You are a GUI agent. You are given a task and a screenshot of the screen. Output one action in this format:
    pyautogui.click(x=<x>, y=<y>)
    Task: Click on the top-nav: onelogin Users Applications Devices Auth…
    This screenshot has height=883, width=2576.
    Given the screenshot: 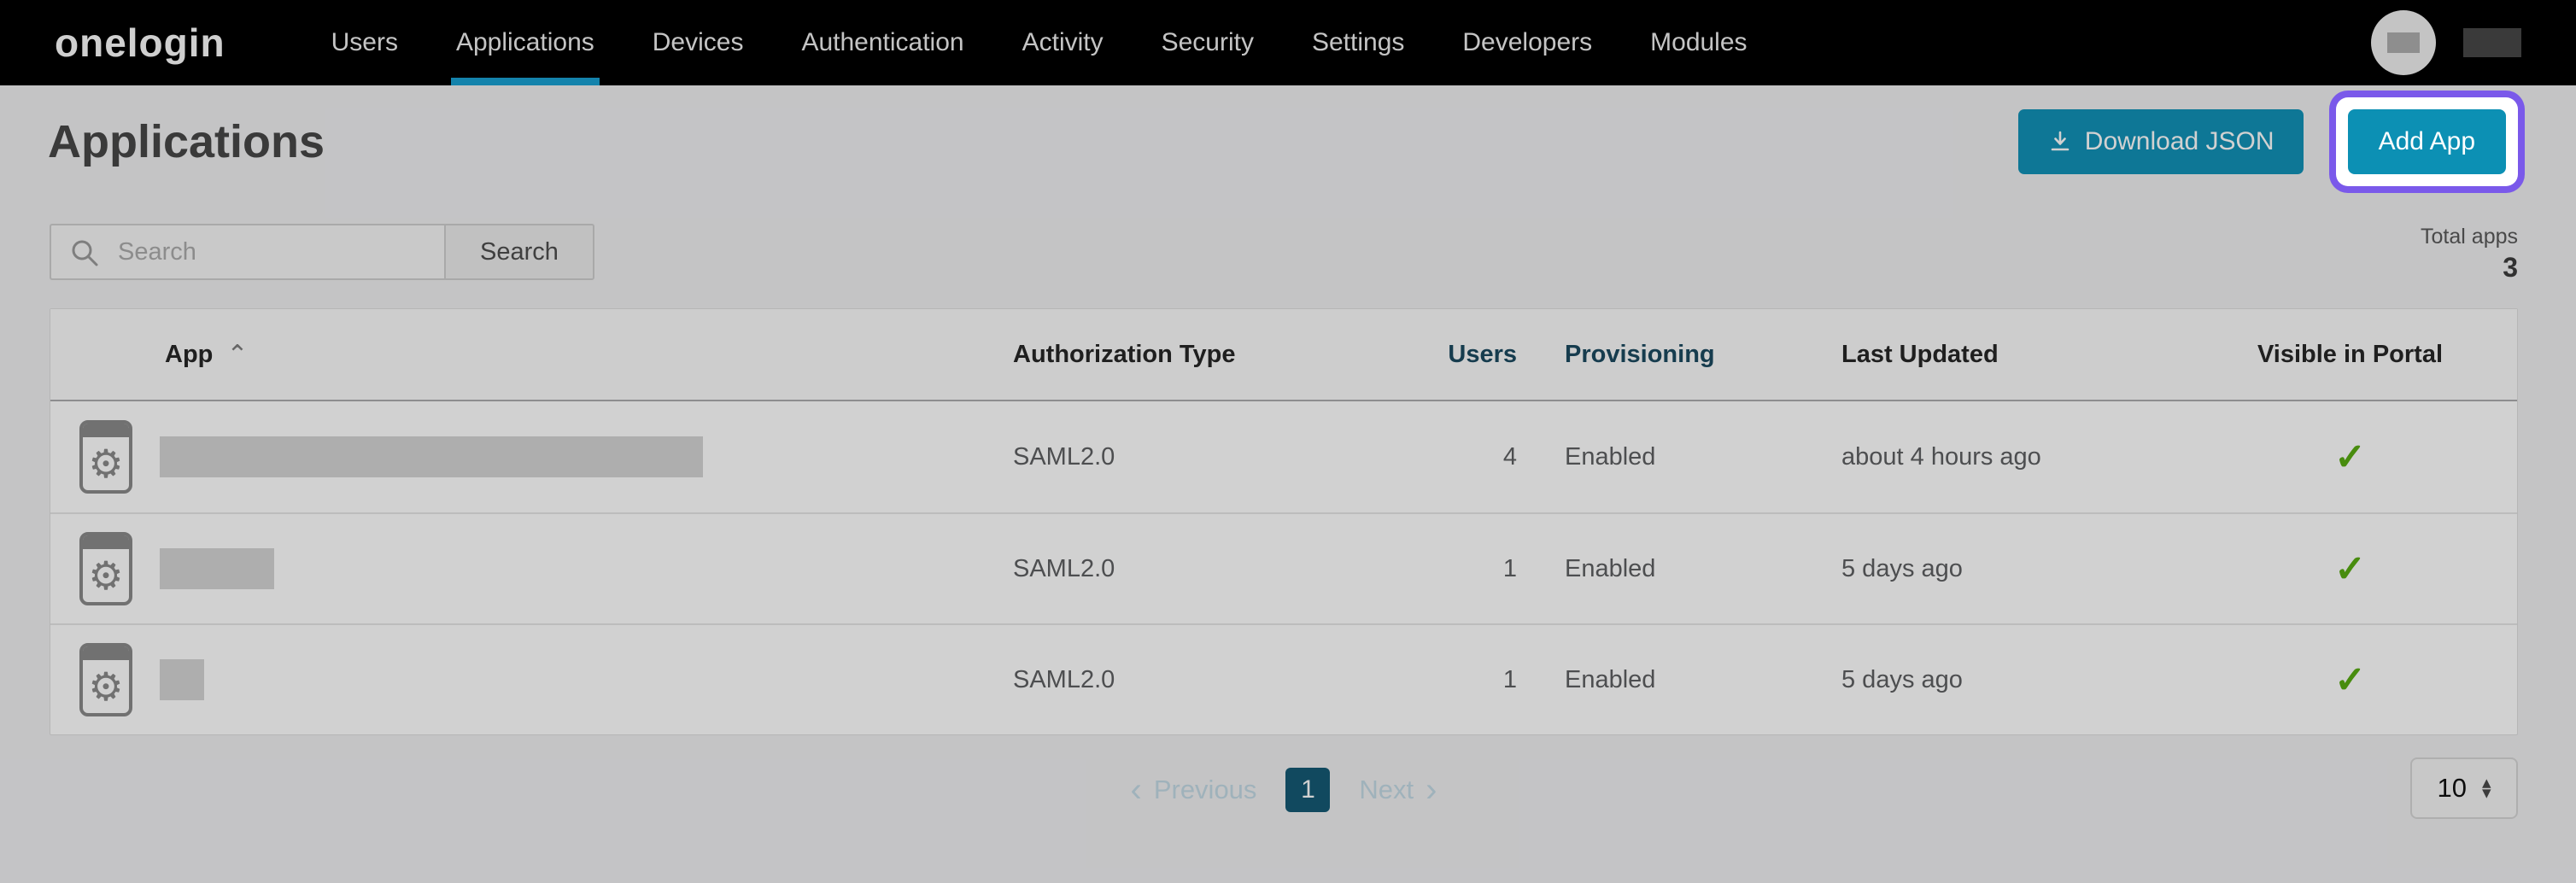 What is the action you would take?
    pyautogui.click(x=1288, y=42)
    